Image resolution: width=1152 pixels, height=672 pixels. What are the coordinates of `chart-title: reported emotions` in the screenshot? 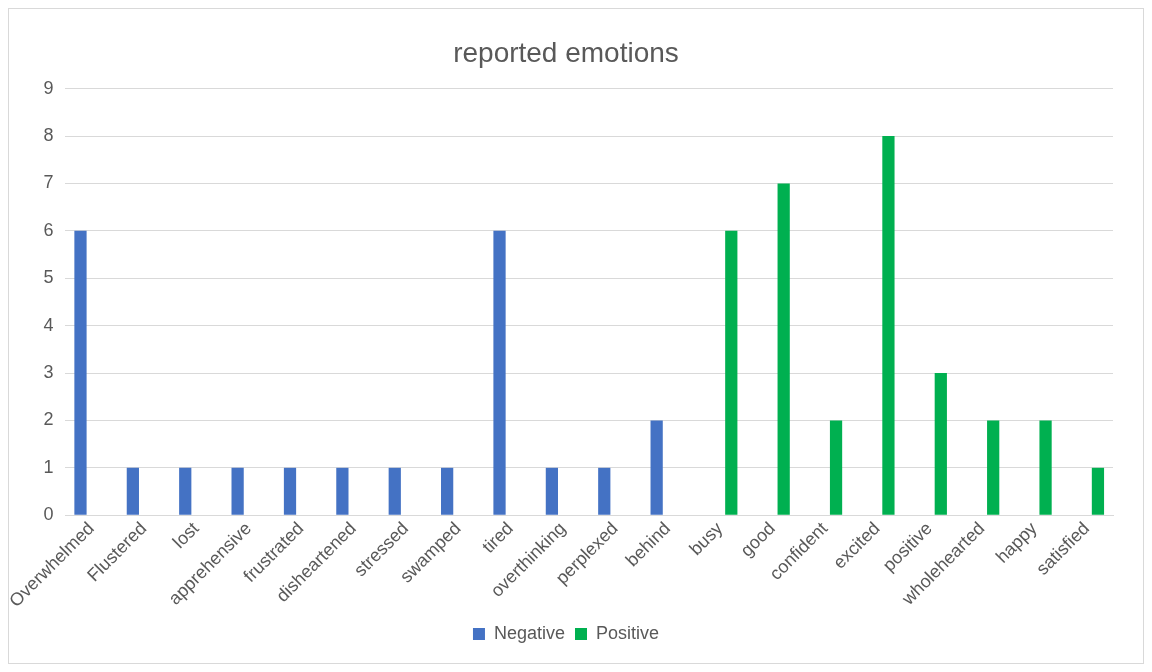 It's located at (566, 52).